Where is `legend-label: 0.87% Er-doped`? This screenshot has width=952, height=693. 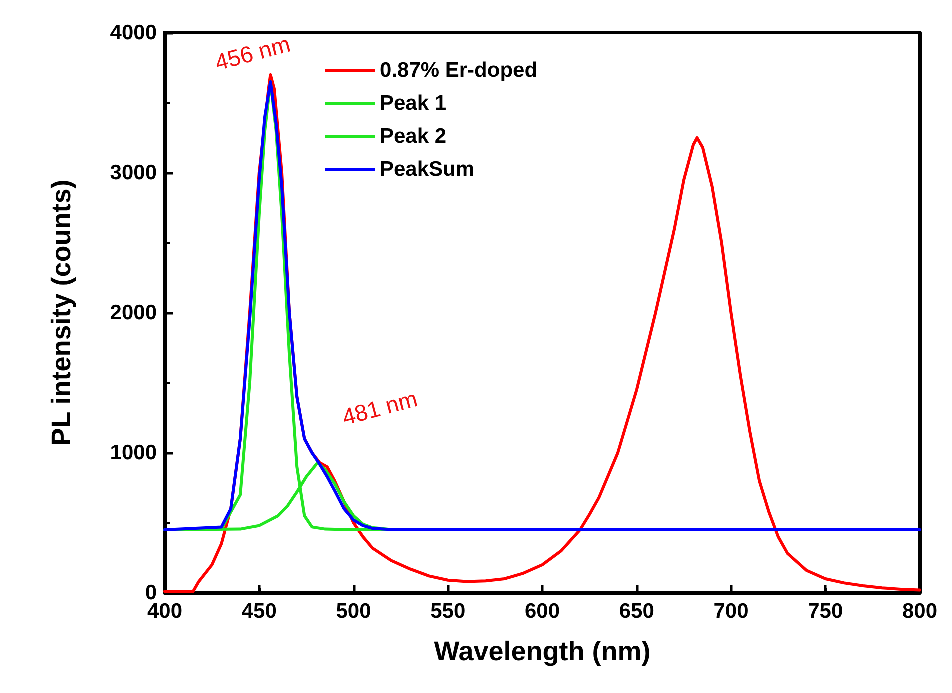
legend-label: 0.87% Er-doped is located at coordinates (459, 70).